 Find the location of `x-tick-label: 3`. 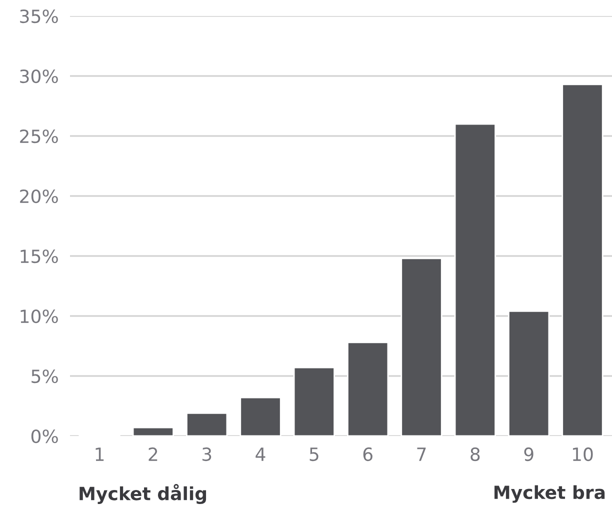

x-tick-label: 3 is located at coordinates (207, 454).